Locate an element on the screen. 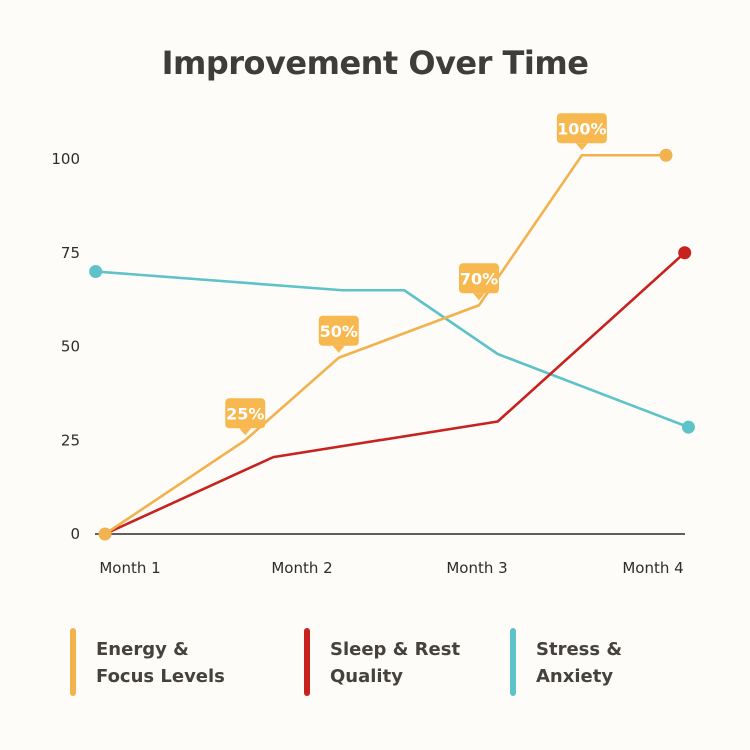  callout-70-pct: 70% is located at coordinates (479, 282).